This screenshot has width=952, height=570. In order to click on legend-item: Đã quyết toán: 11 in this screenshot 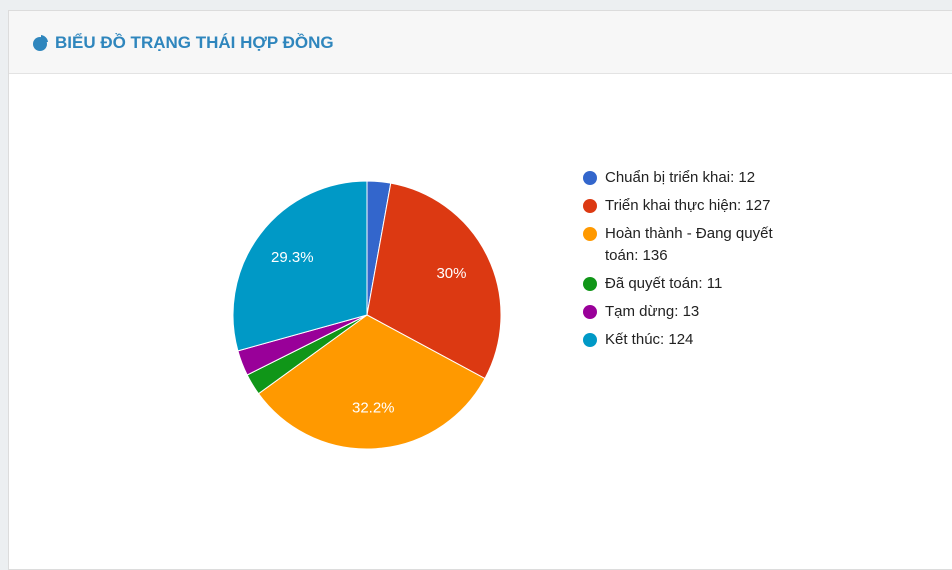, I will do `click(675, 284)`.